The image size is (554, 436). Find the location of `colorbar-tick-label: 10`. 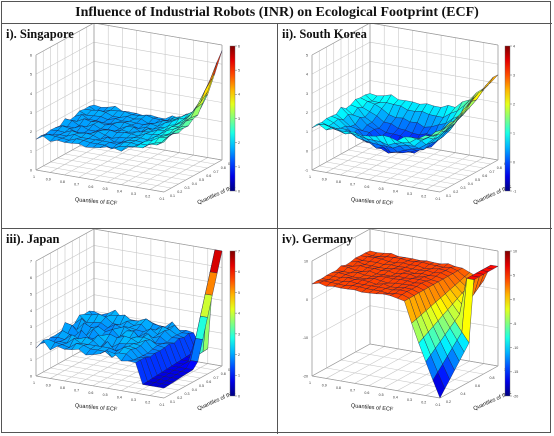

colorbar-tick-label: 10 is located at coordinates (515, 251).